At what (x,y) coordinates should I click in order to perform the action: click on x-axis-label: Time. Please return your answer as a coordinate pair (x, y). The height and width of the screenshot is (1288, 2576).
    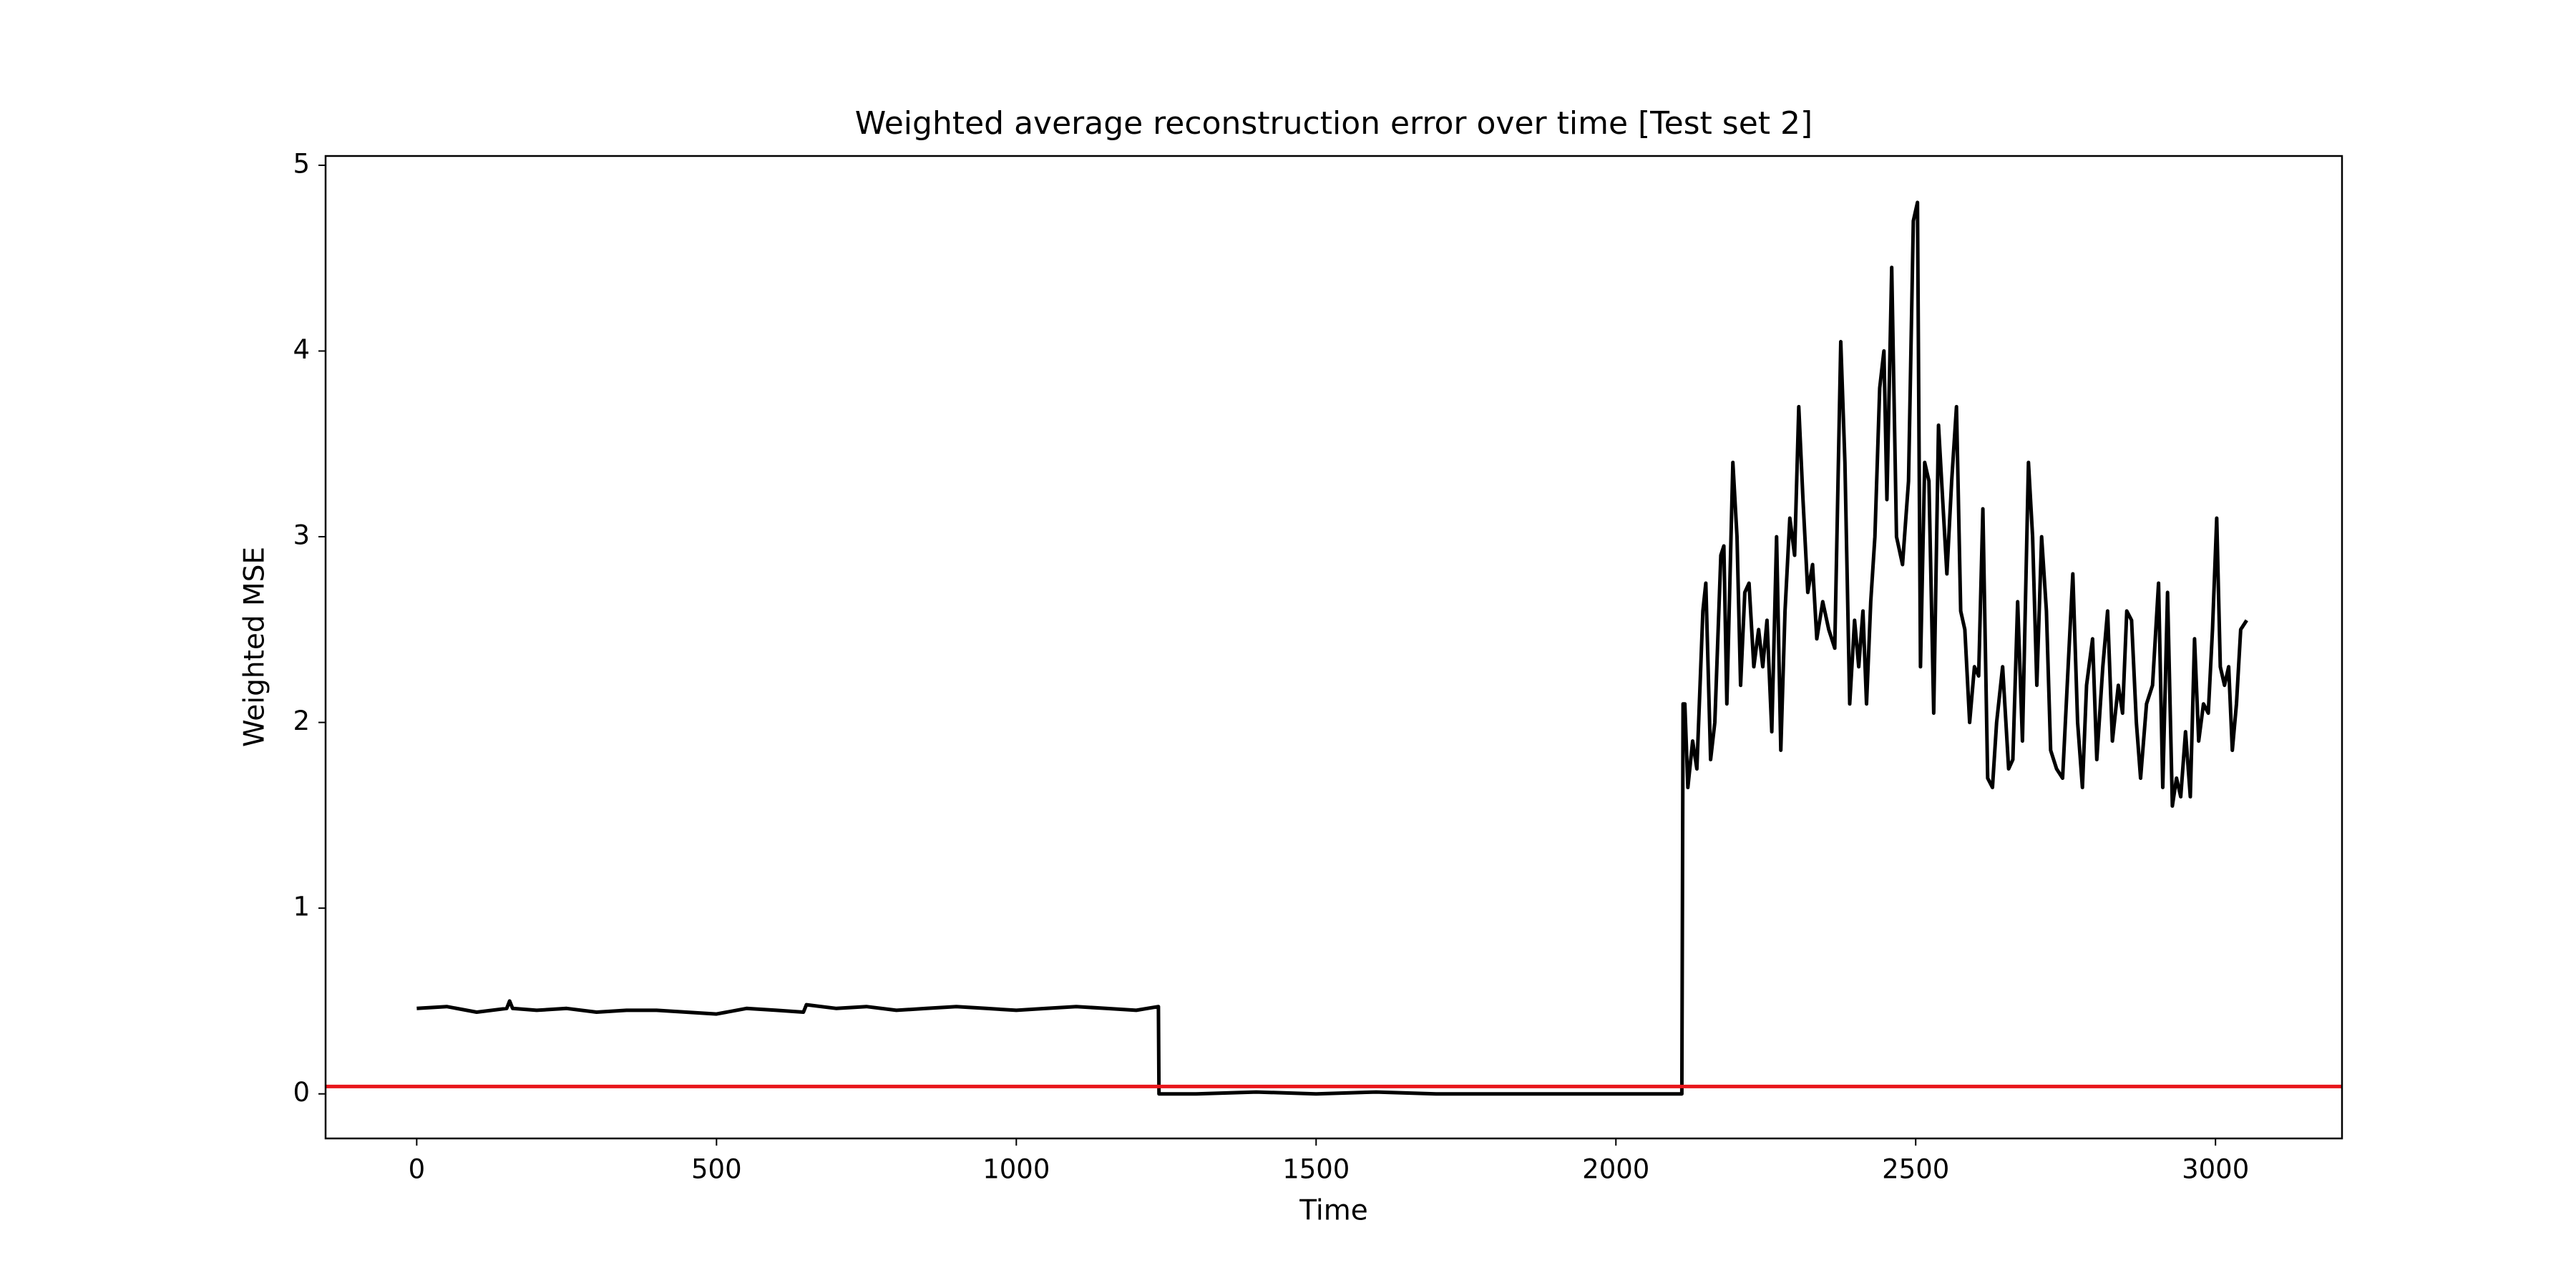
    Looking at the image, I should click on (1333, 1211).